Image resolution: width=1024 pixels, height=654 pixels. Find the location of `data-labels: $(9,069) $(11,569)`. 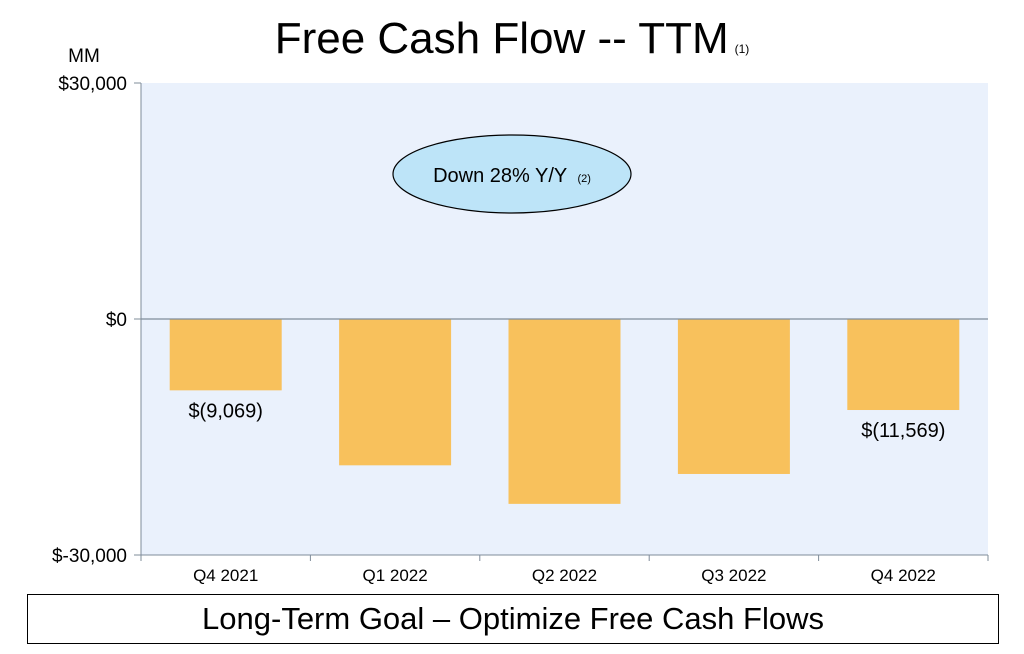

data-labels: $(9,069) $(11,569) is located at coordinates (566, 421).